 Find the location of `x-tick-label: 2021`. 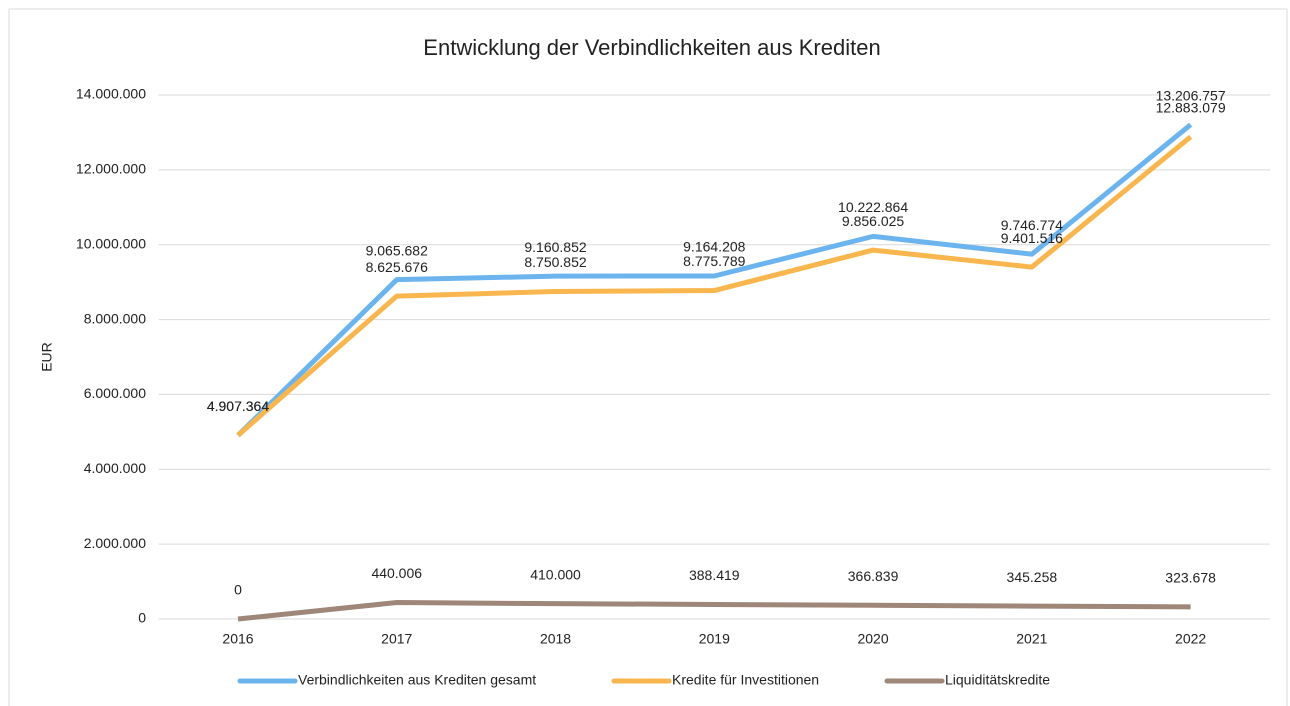

x-tick-label: 2021 is located at coordinates (1031, 639).